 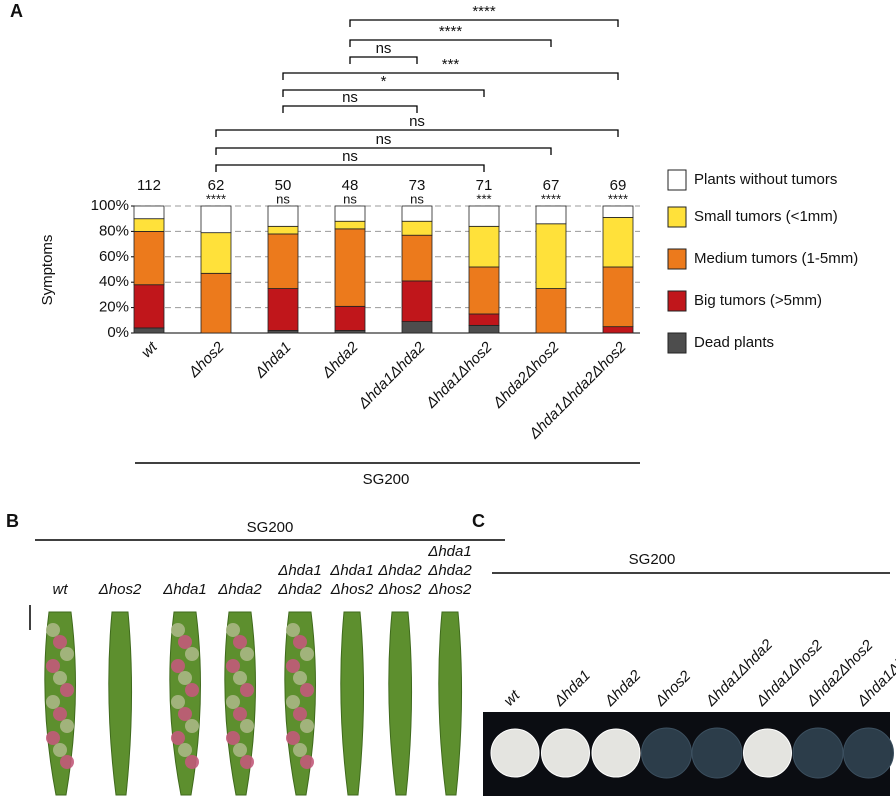 I want to click on x-tick-label: Δhda2, so click(x=340, y=360).